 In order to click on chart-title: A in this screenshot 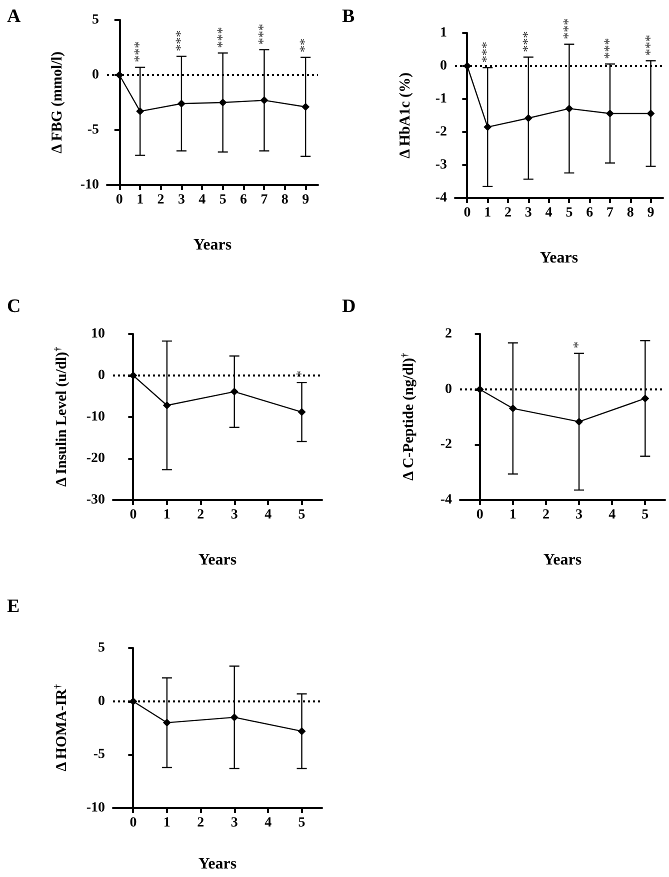, I will do `click(14, 16)`.